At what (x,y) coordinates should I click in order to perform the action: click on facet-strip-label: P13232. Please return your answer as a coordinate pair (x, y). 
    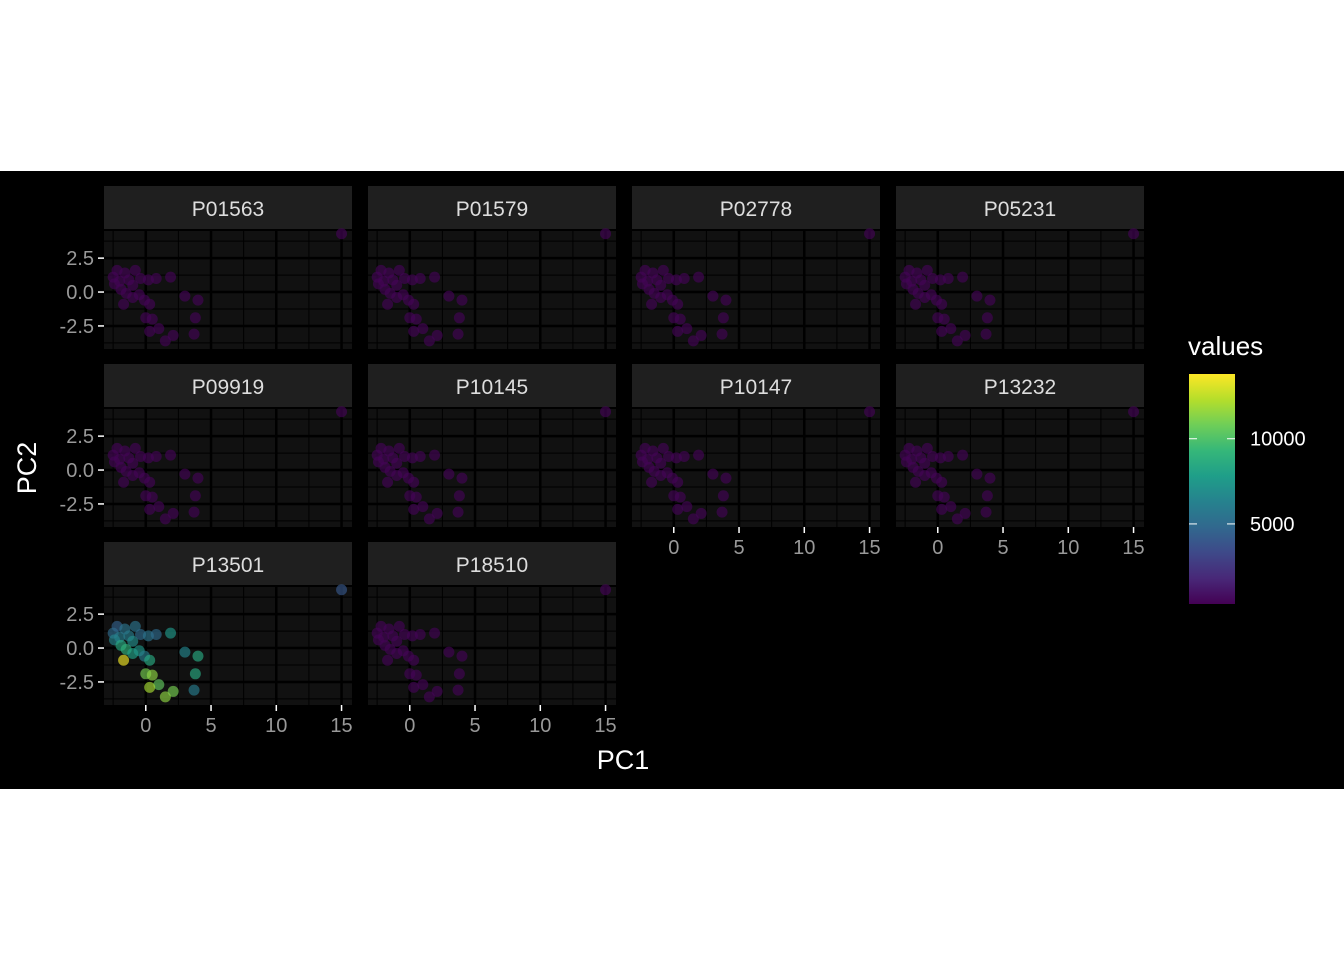
    Looking at the image, I should click on (1020, 387).